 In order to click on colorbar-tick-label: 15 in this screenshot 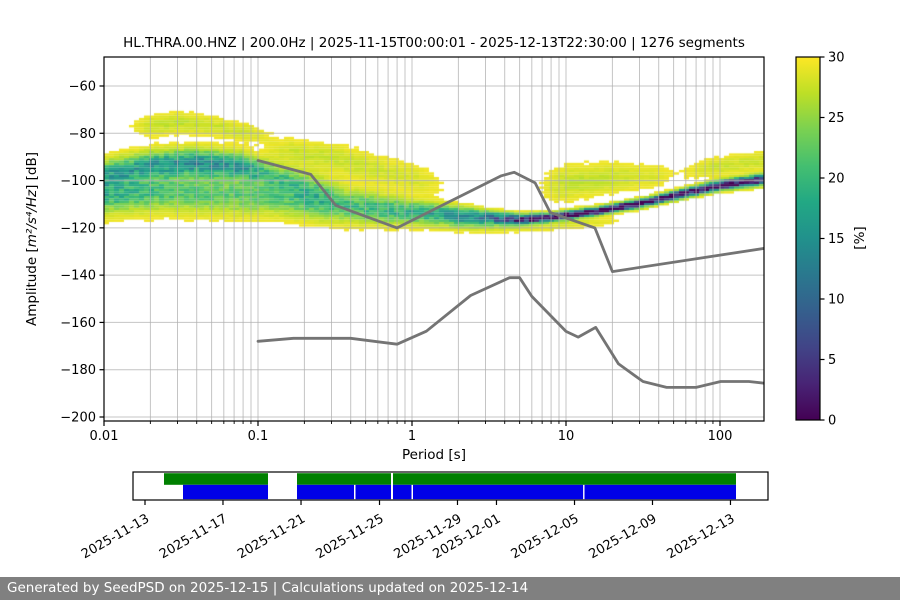, I will do `click(836, 239)`.